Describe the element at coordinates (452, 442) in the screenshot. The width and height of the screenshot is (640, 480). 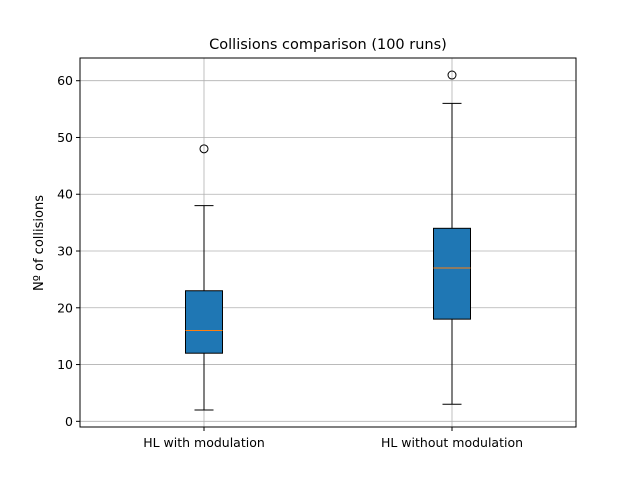
I see `x-tick-label: HL without modulation` at that location.